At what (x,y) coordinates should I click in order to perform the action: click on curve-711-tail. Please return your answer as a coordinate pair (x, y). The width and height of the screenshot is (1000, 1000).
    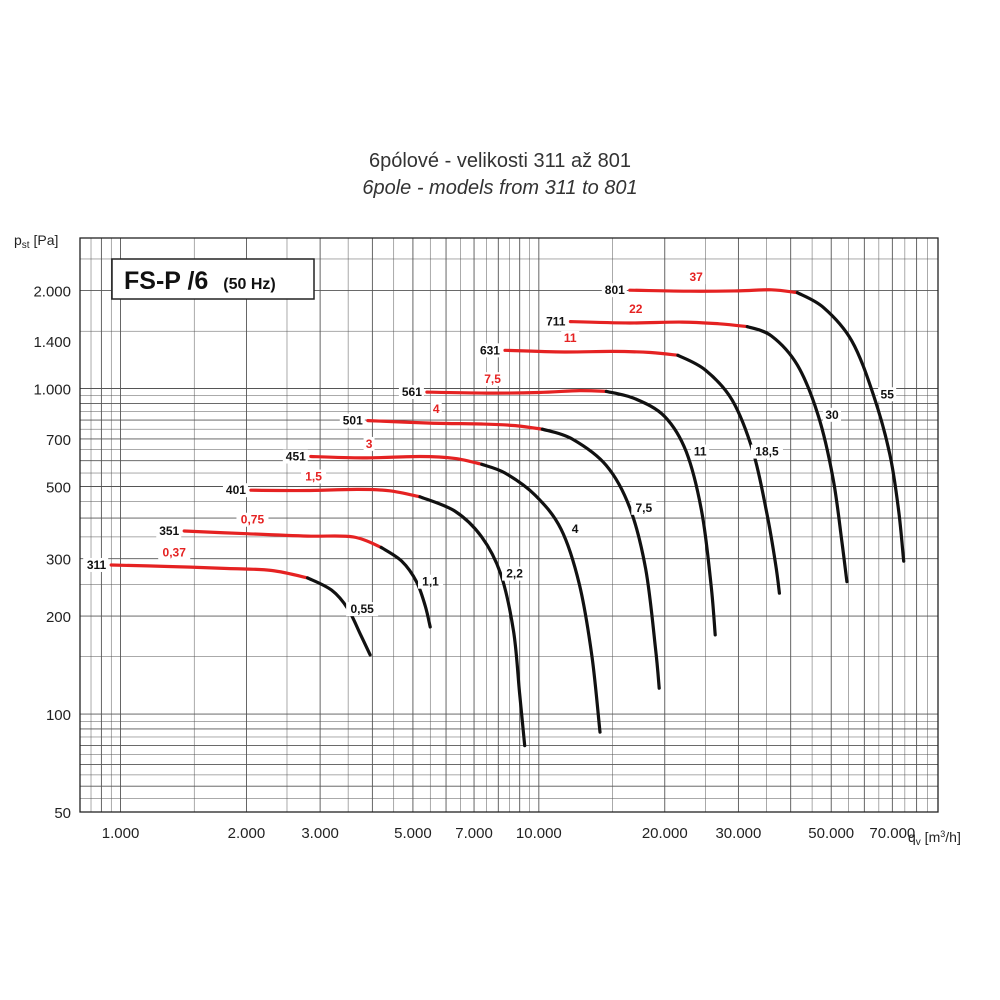
    Looking at the image, I should click on (797, 454).